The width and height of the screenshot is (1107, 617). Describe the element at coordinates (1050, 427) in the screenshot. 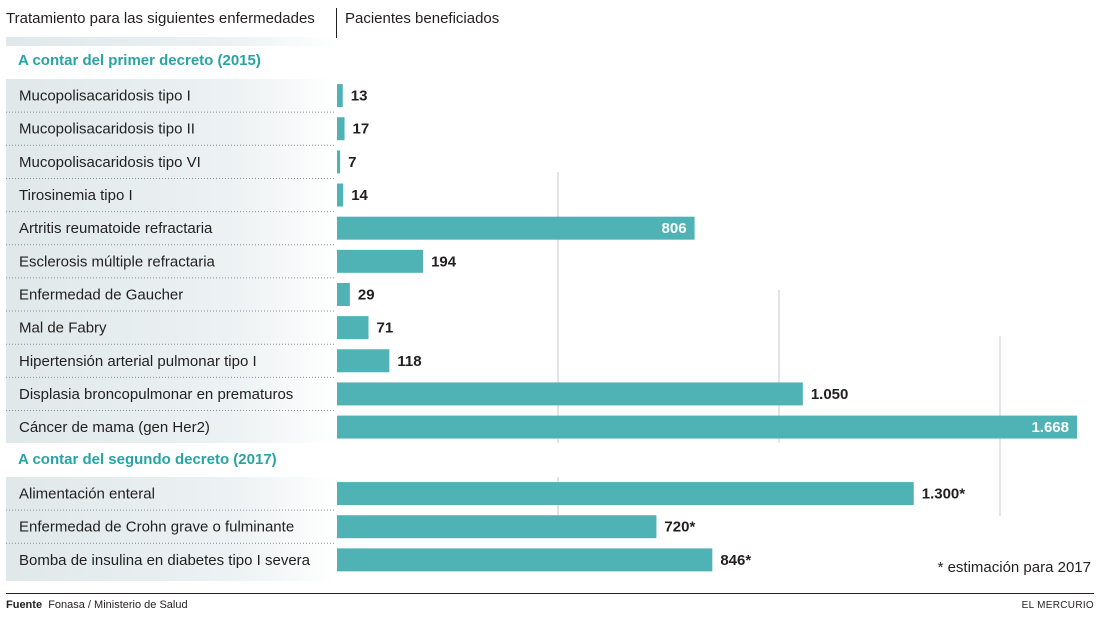

I see `data-label: 1.668` at that location.